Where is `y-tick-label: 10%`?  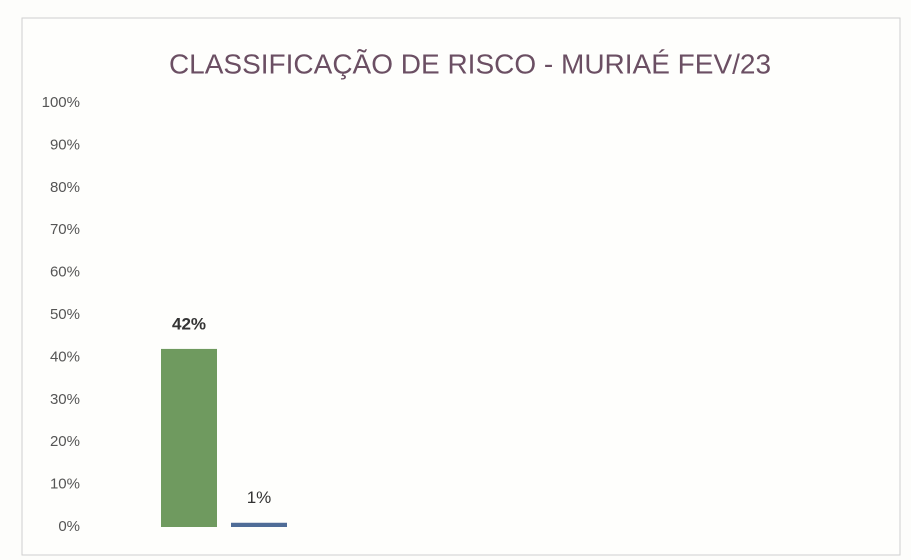 y-tick-label: 10% is located at coordinates (65, 484).